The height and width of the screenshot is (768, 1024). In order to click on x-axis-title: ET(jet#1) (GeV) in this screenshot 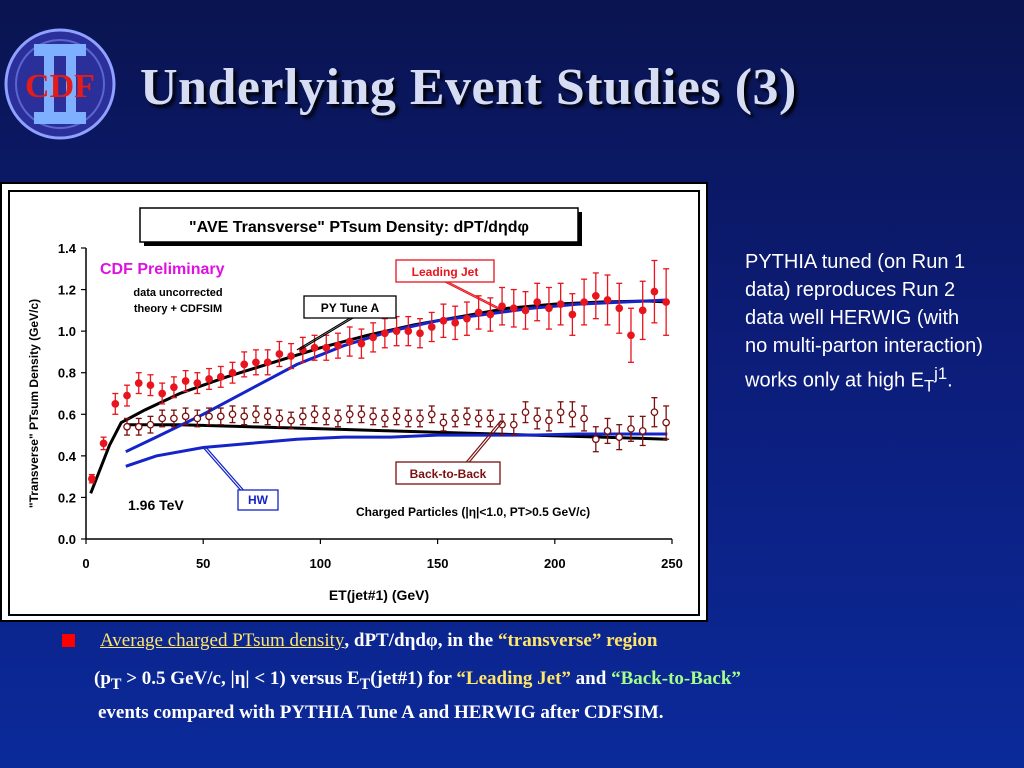, I will do `click(379, 595)`.